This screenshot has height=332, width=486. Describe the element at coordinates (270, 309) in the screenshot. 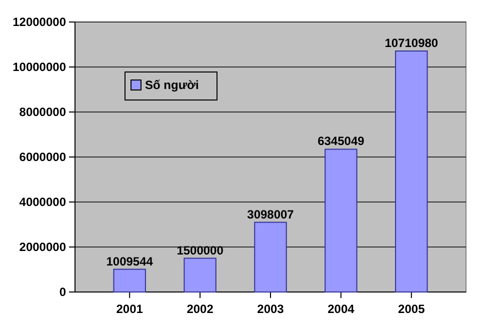

I see `x-tick-label: 2003` at that location.